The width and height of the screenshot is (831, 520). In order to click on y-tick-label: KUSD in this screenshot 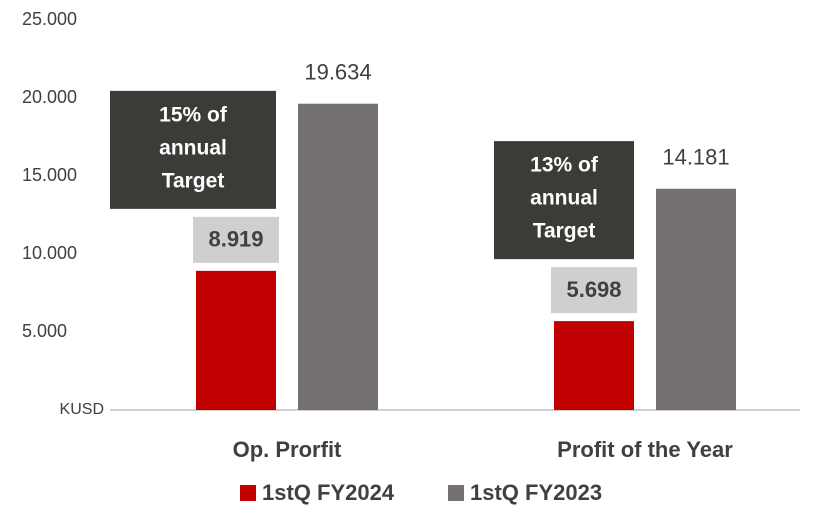, I will do `click(82, 409)`.